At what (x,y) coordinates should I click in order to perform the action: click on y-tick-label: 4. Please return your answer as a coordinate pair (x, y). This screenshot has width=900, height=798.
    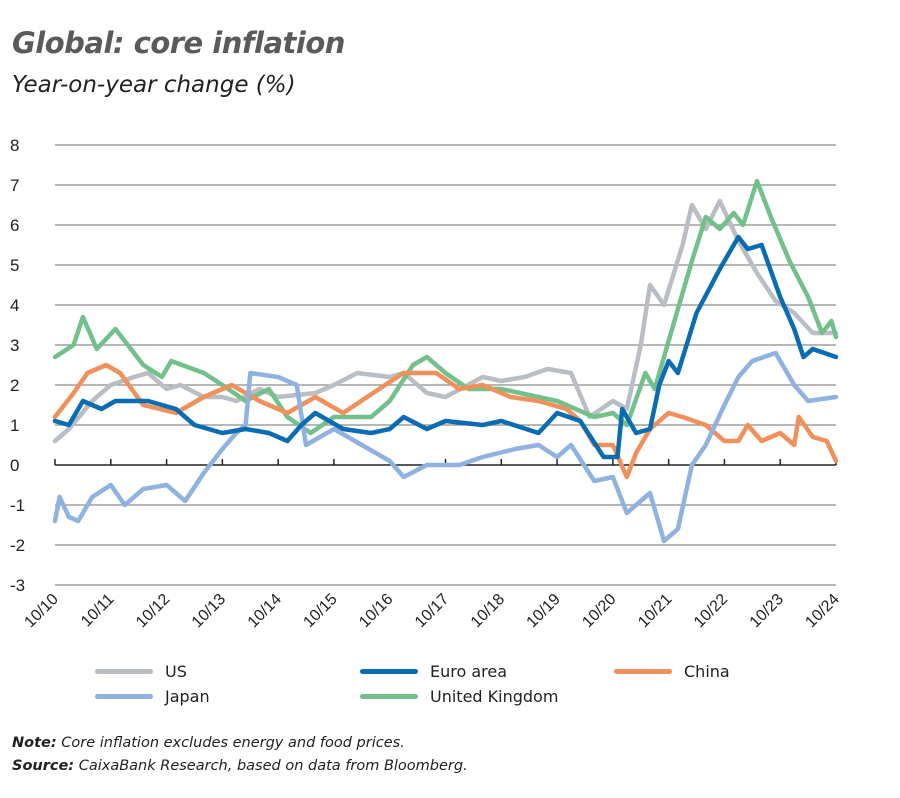
    Looking at the image, I should click on (14, 305).